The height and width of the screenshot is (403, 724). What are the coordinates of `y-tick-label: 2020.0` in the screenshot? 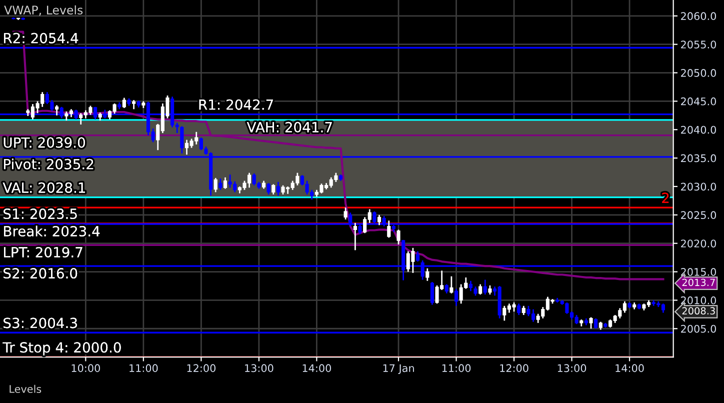 It's located at (698, 244).